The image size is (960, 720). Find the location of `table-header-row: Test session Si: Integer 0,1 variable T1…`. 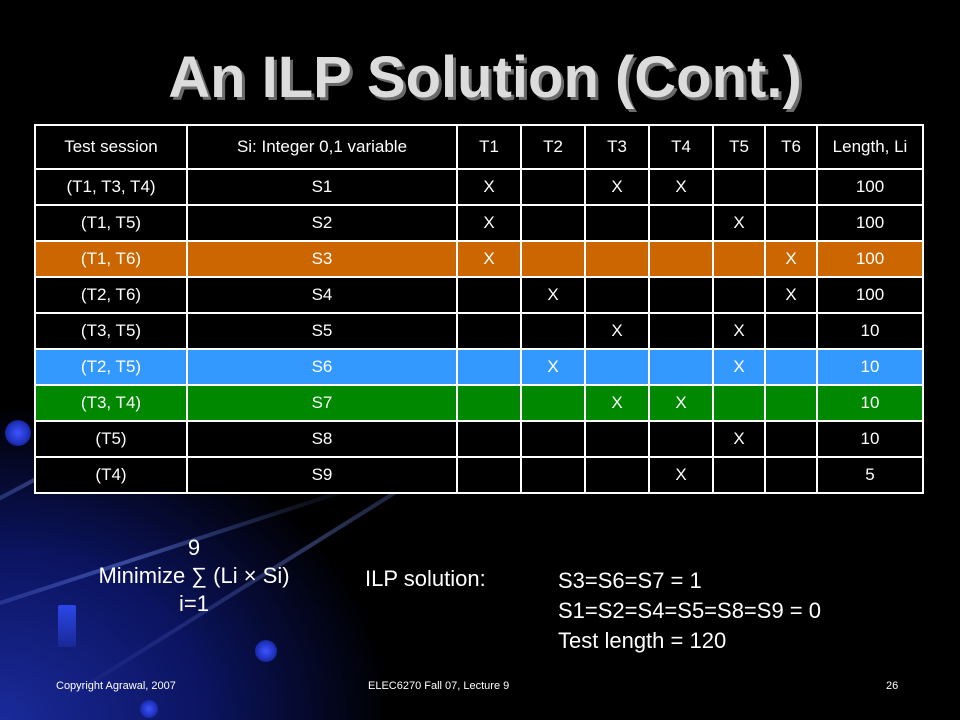

table-header-row: Test session Si: Integer 0,1 variable T1… is located at coordinates (479, 147).